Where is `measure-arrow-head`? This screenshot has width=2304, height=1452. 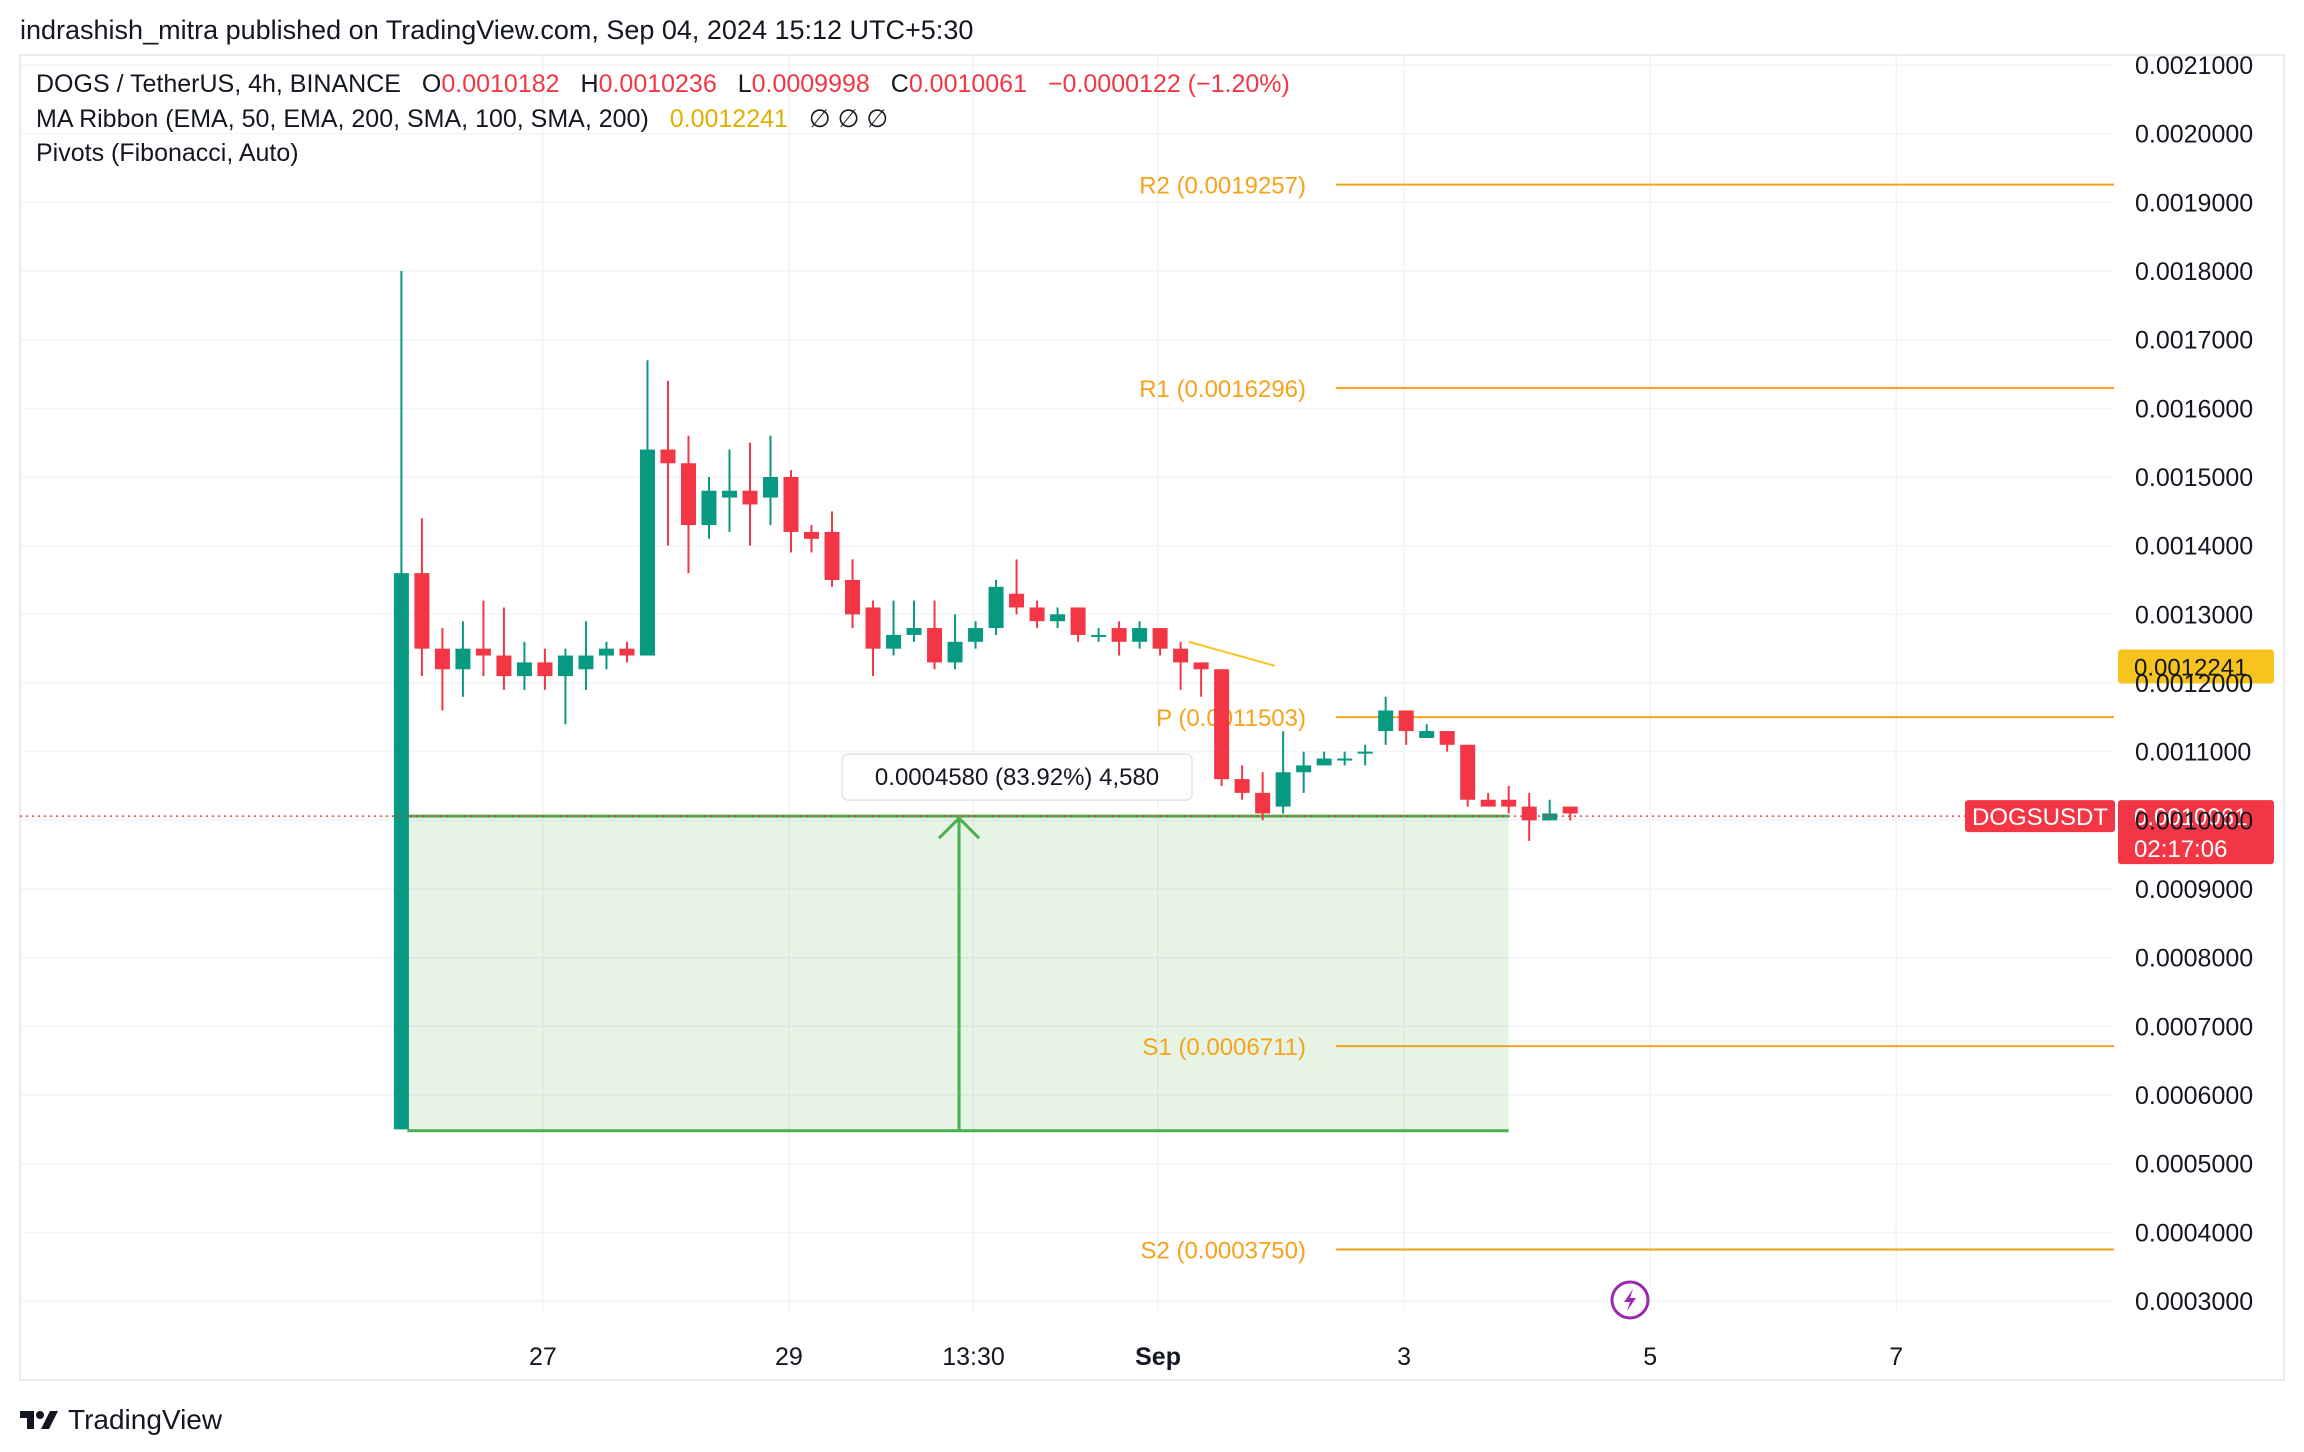
measure-arrow-head is located at coordinates (959, 828).